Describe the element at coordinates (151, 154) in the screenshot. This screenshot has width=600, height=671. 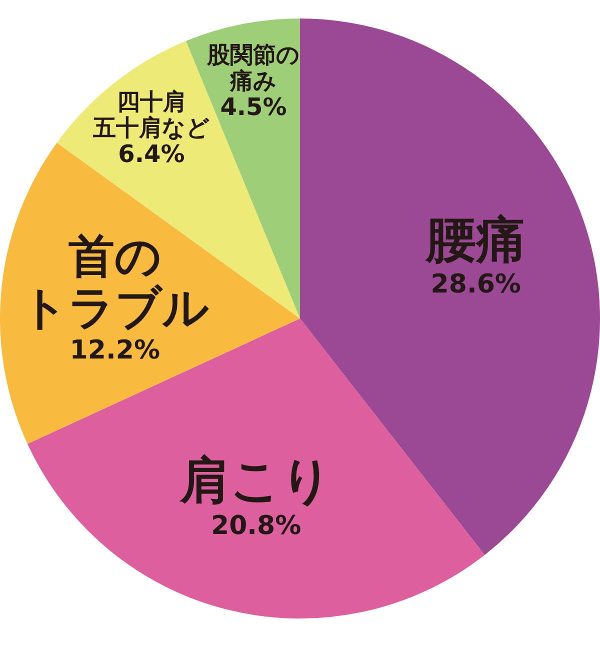
I see `data-label: 6.4%` at that location.